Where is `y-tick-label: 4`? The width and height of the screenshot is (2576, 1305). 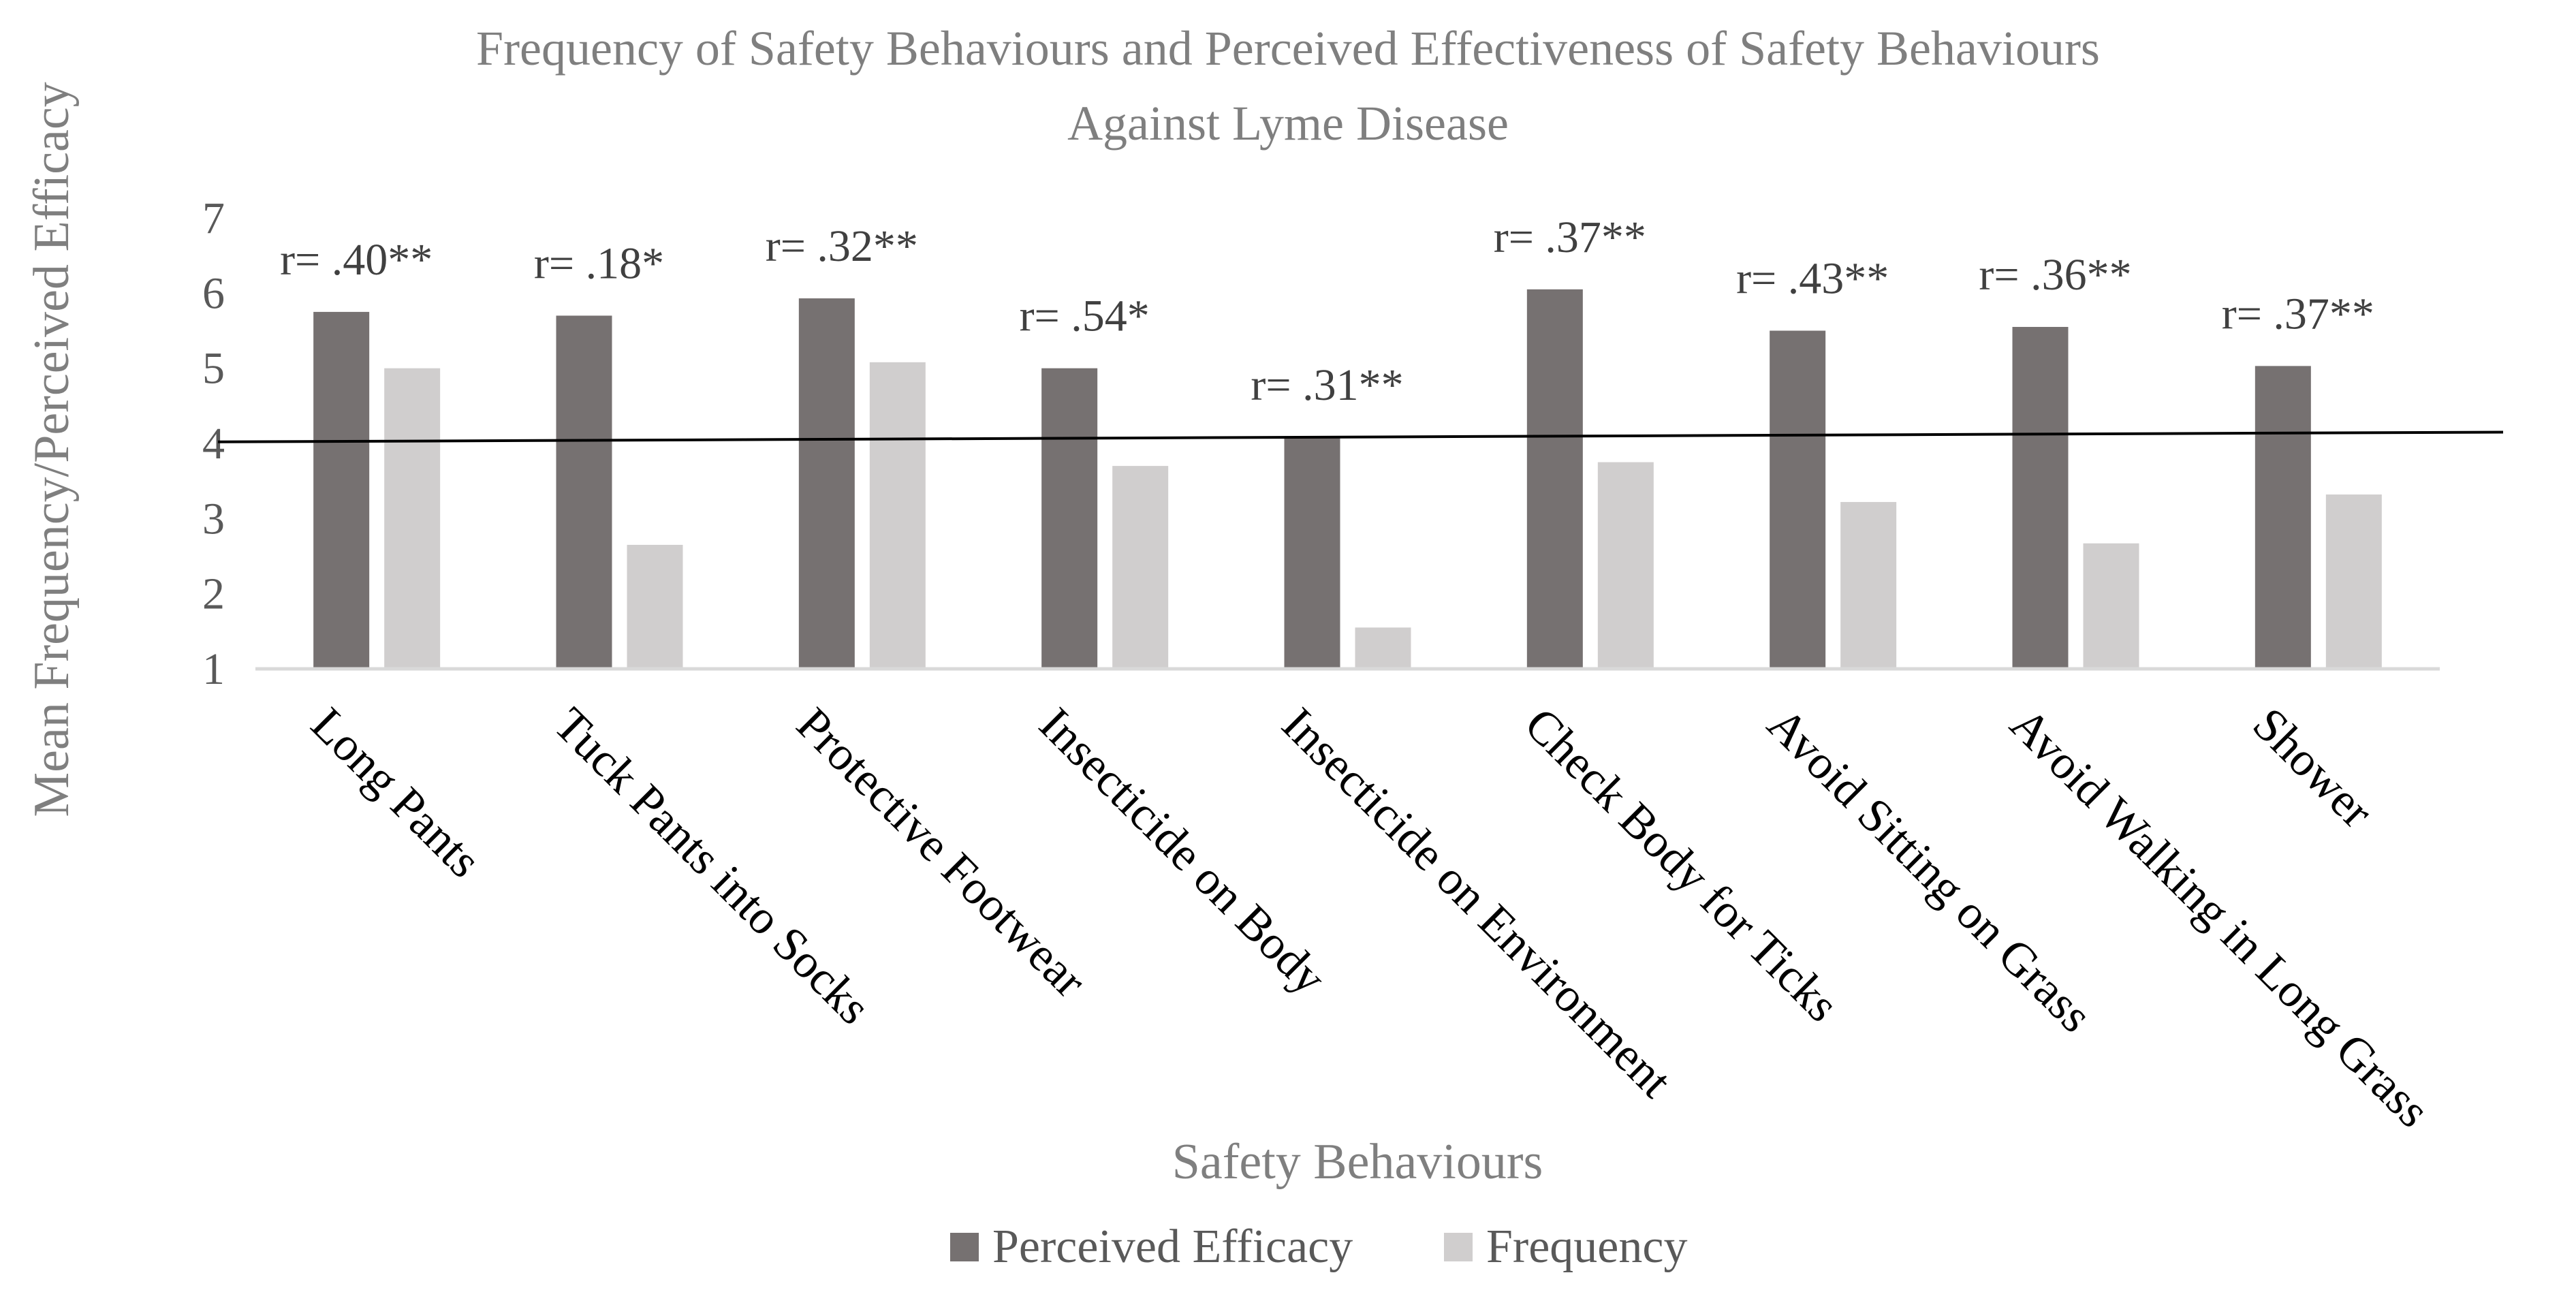
y-tick-label: 4 is located at coordinates (213, 444).